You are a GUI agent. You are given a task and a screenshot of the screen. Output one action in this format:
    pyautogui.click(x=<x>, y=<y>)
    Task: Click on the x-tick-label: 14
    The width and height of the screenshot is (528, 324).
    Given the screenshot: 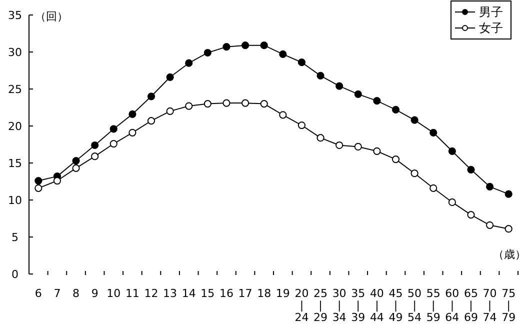 What is the action you would take?
    pyautogui.click(x=189, y=293)
    